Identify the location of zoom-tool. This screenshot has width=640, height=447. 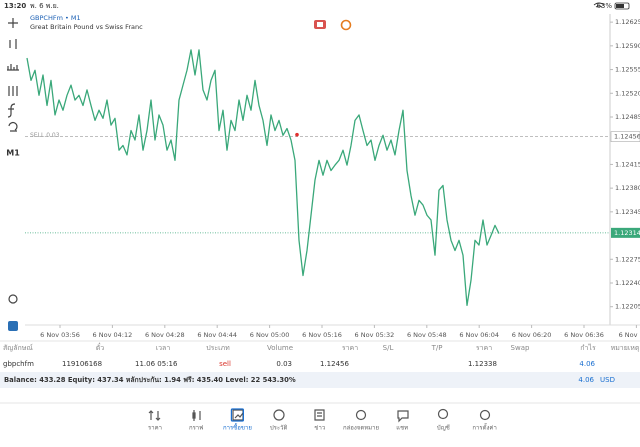
(13, 299).